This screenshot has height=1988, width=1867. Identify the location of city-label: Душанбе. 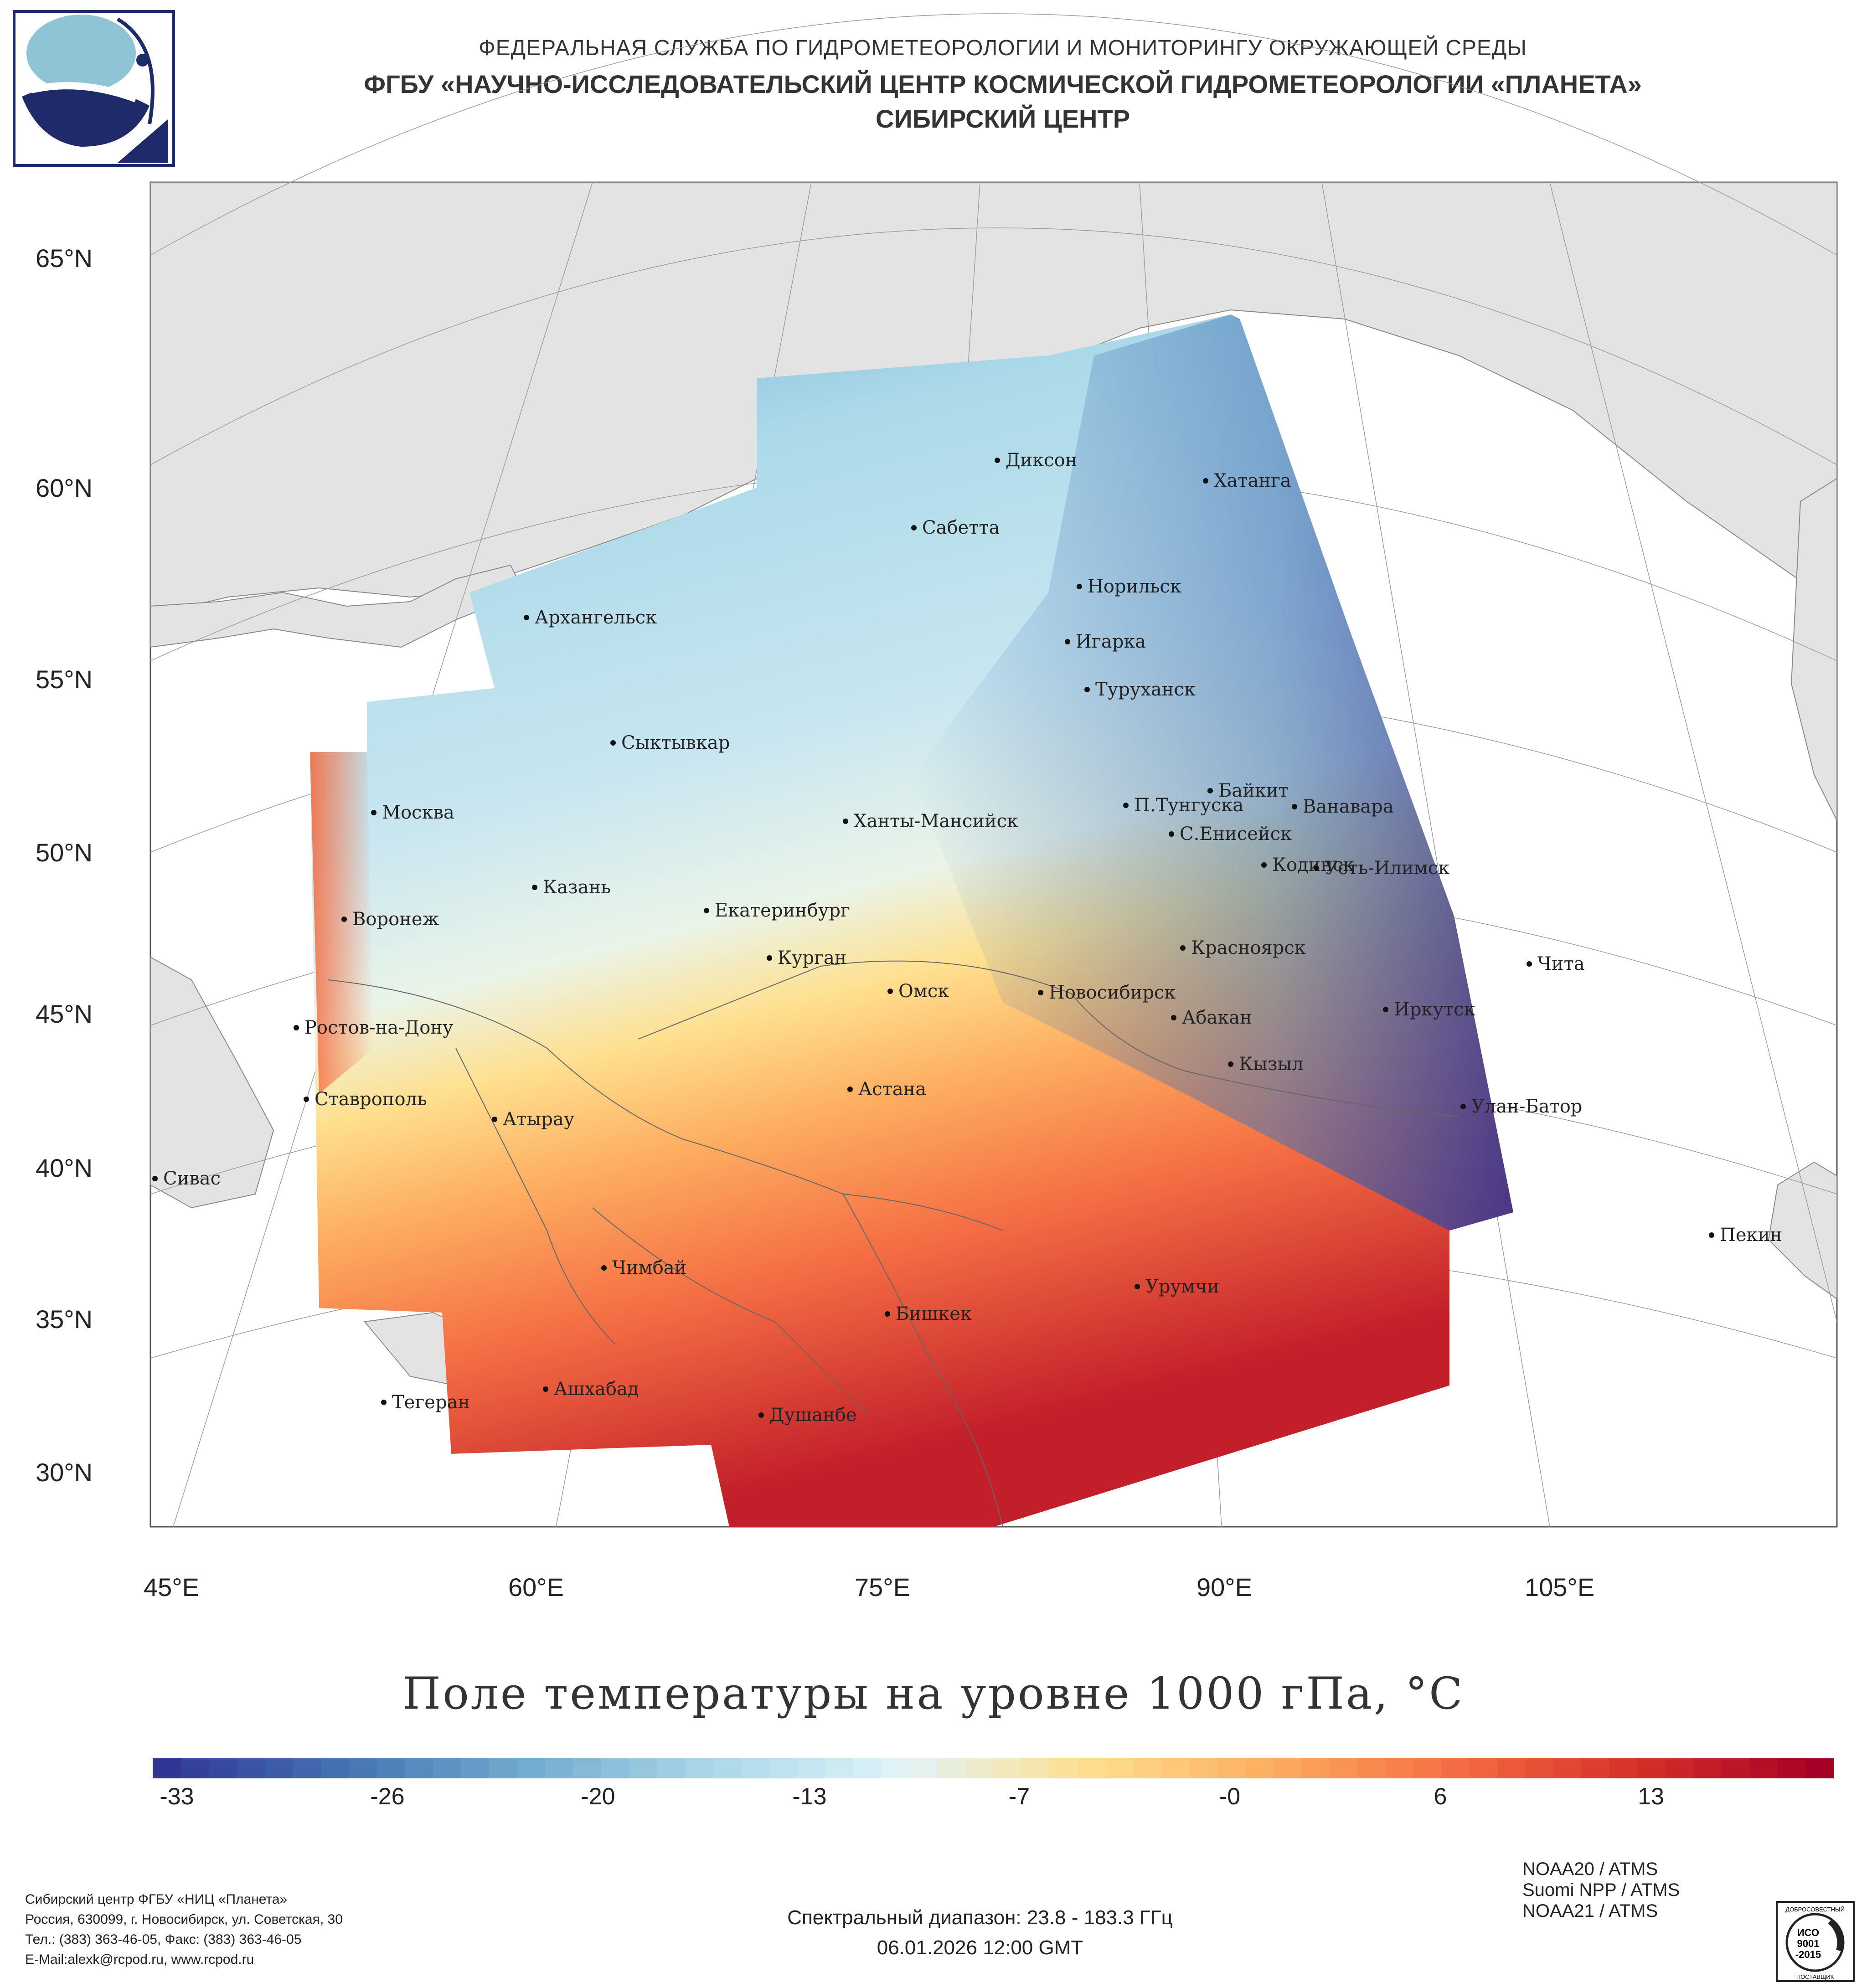
(813, 1416).